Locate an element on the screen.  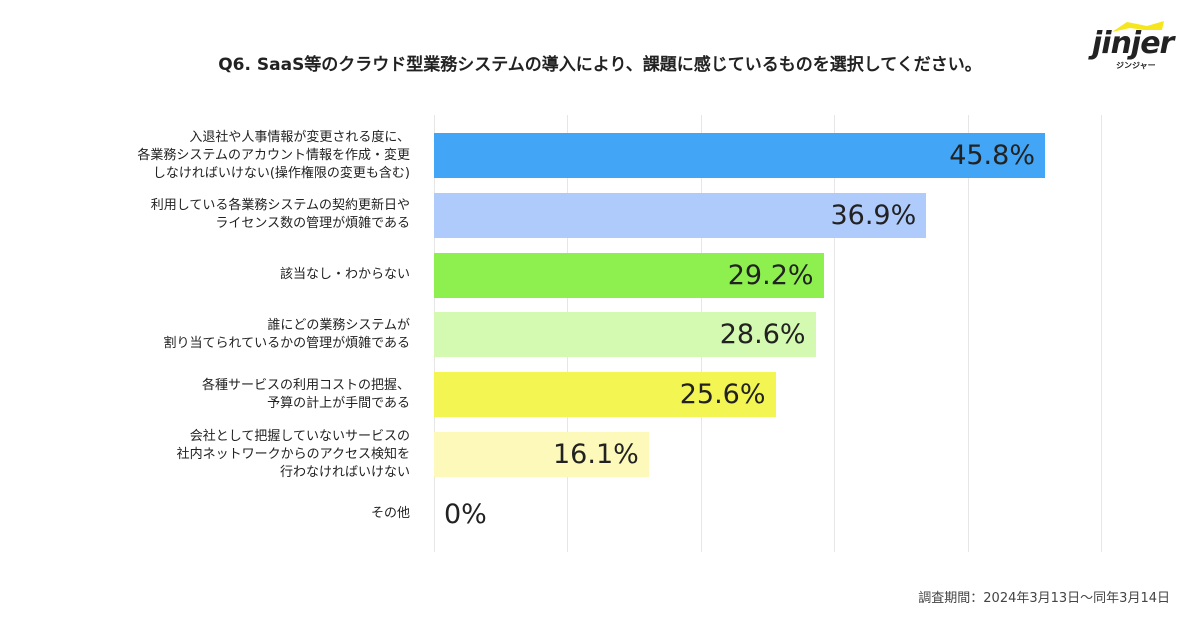
survey-period: 調査期間：2024年3月13日〜同年3月14日 is located at coordinates (1044, 598).